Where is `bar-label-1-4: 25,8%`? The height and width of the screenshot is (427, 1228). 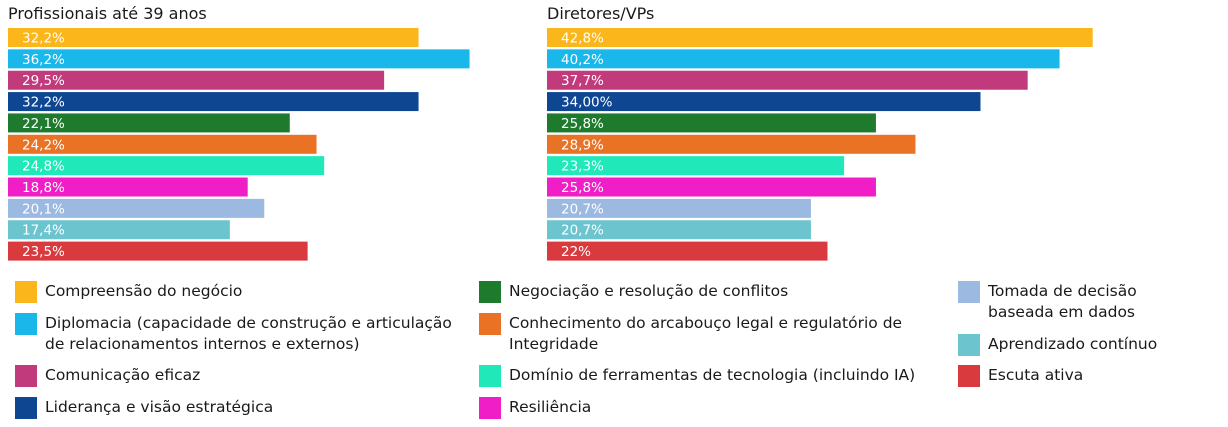 bar-label-1-4: 25,8% is located at coordinates (582, 124).